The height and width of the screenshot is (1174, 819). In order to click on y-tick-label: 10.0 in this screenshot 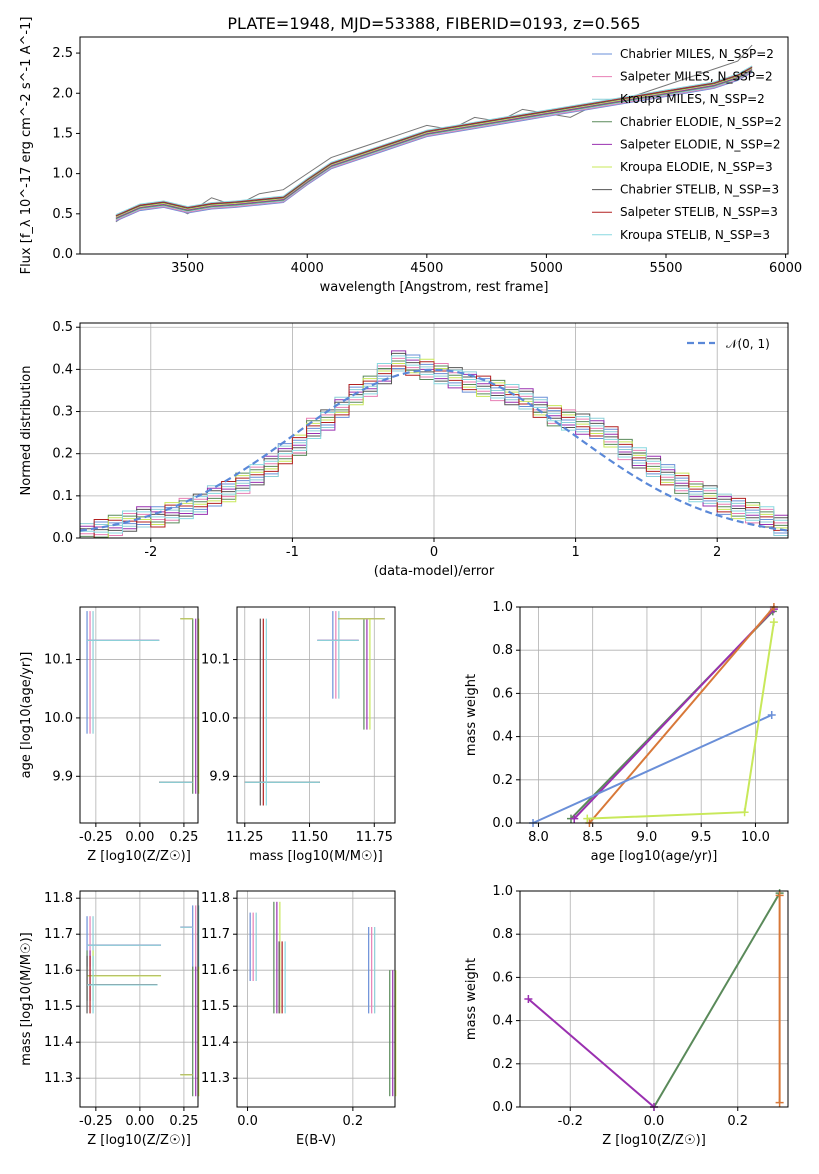, I will do `click(58, 718)`.